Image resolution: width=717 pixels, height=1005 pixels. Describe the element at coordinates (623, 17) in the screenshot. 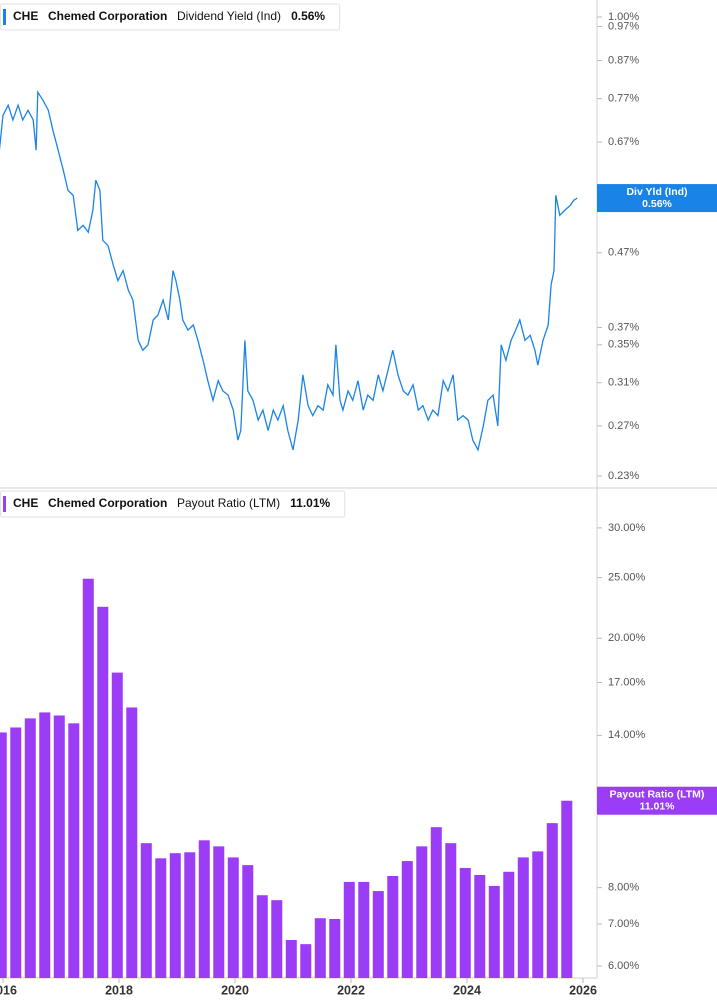

I see `y-tick-label: 1.00%` at that location.